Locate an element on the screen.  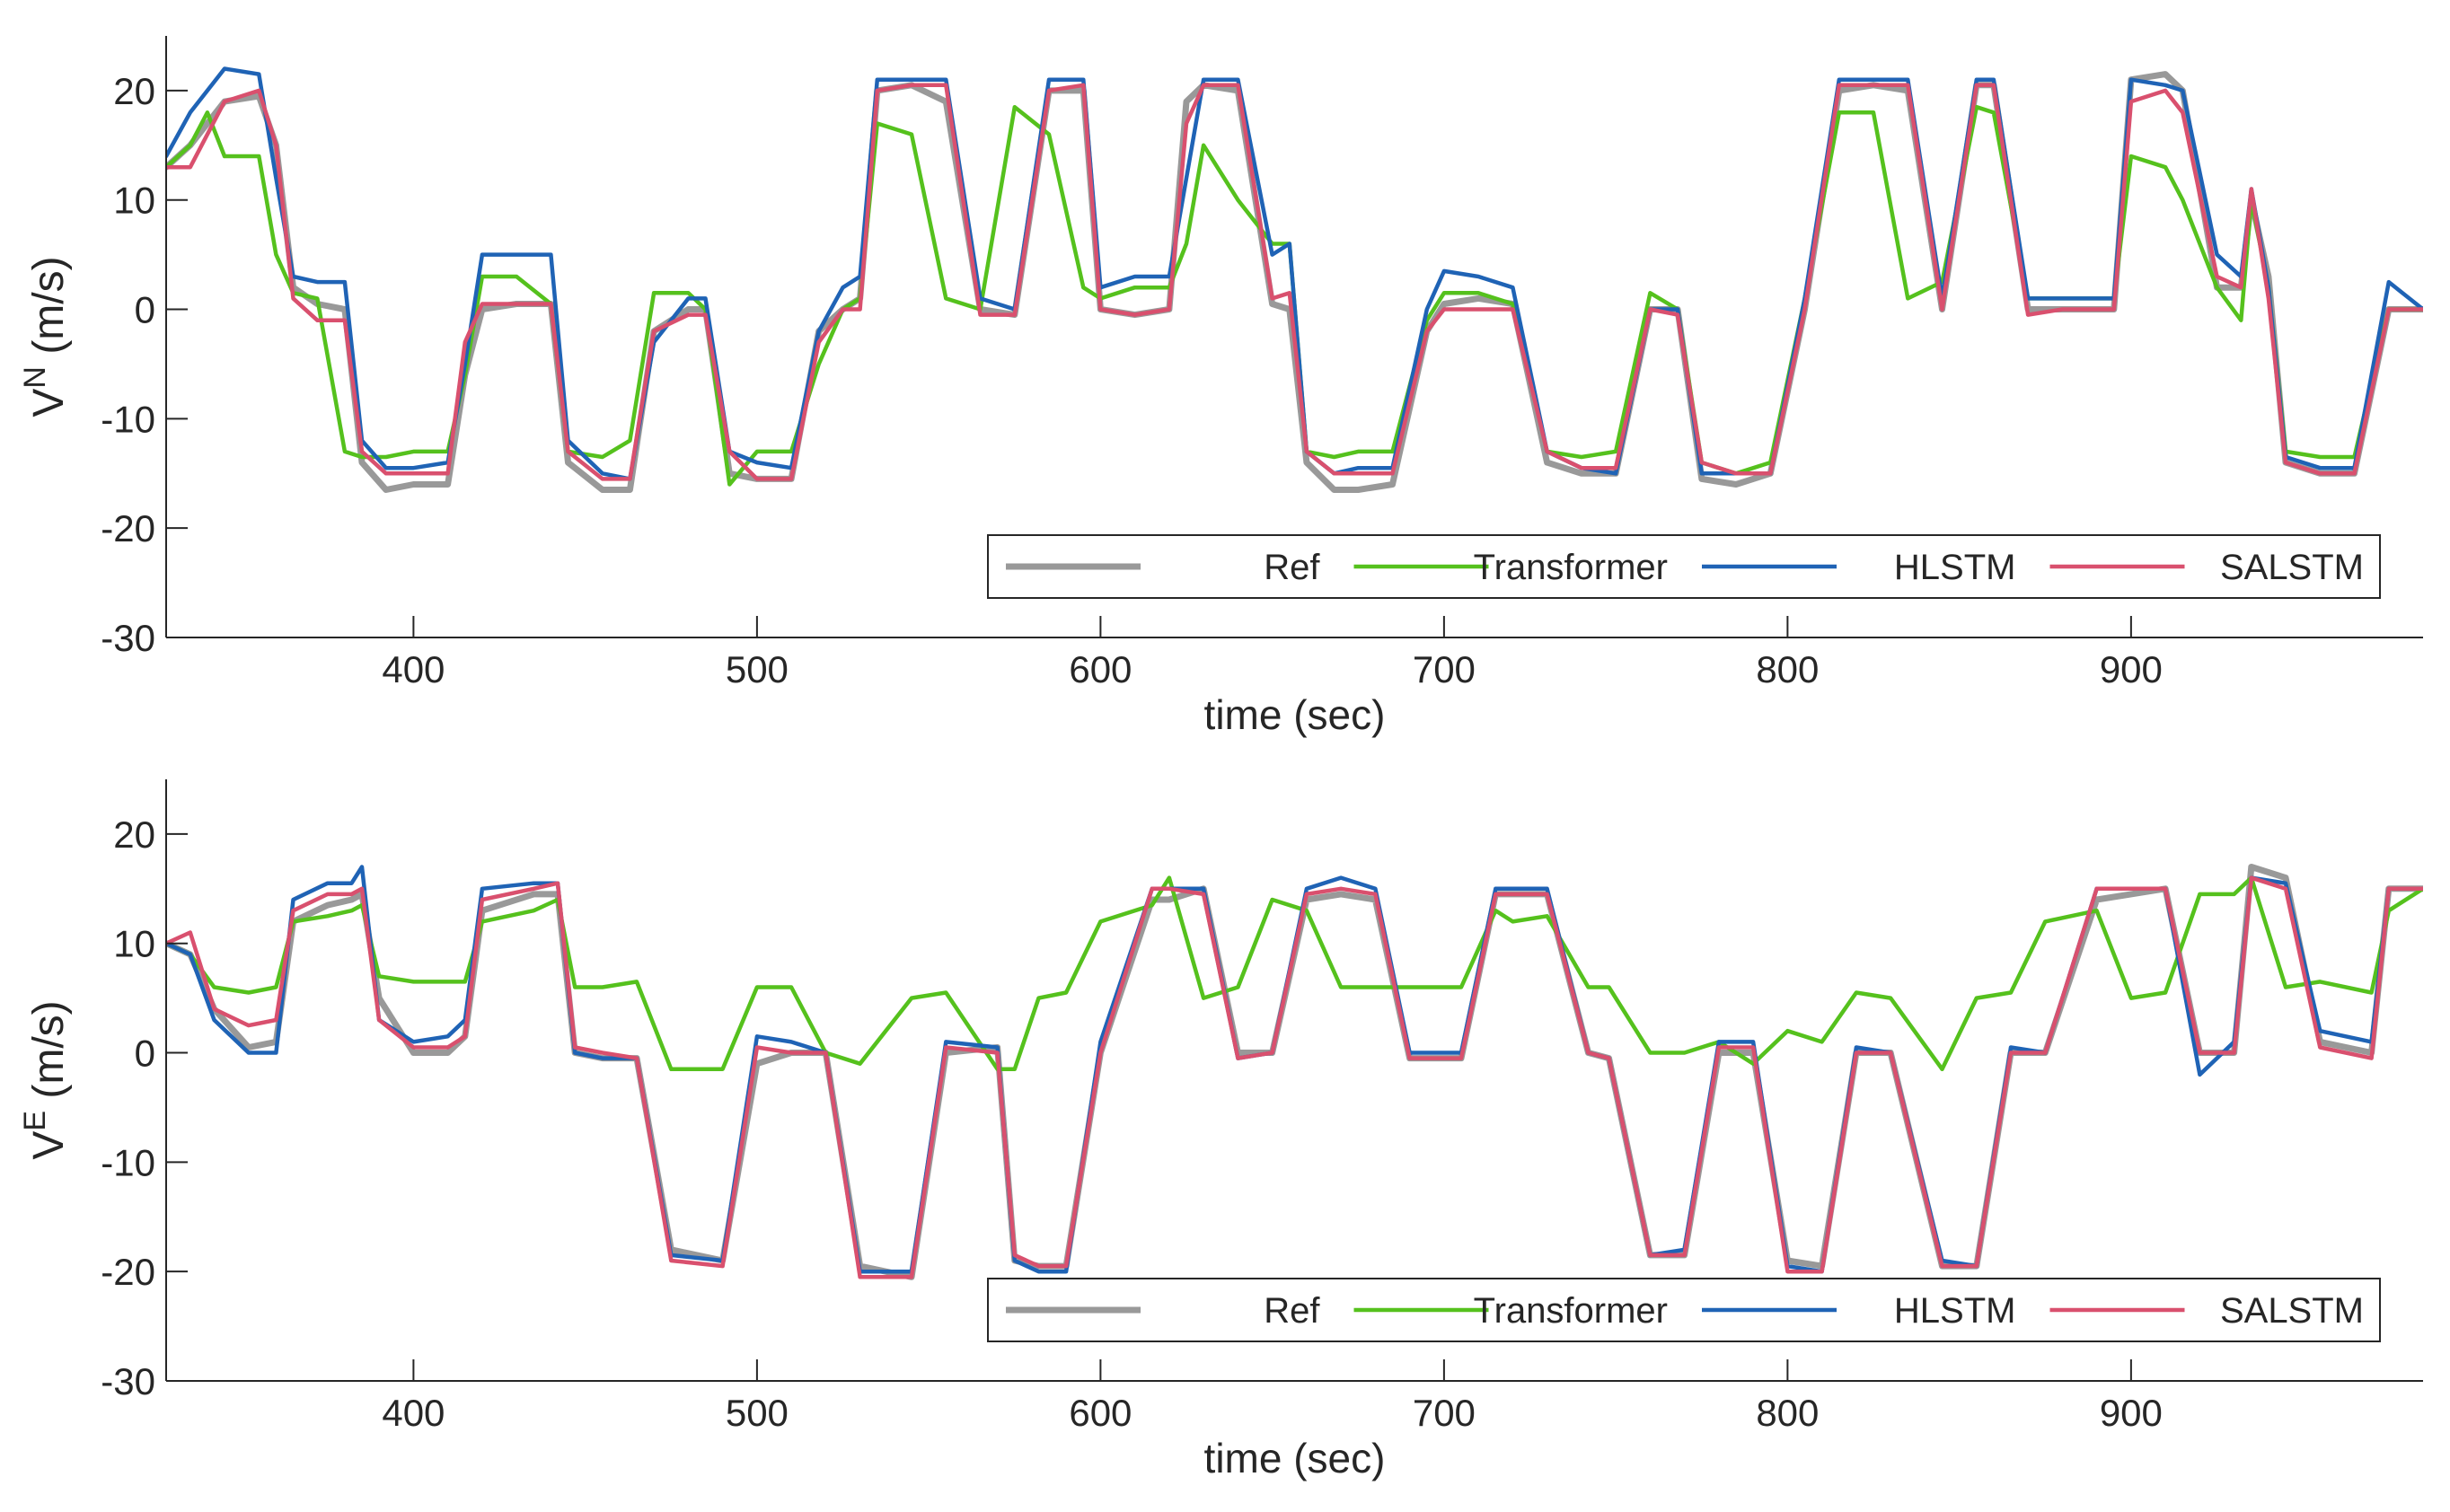
y-axis-label-superscript: N is located at coordinates (35, 377).